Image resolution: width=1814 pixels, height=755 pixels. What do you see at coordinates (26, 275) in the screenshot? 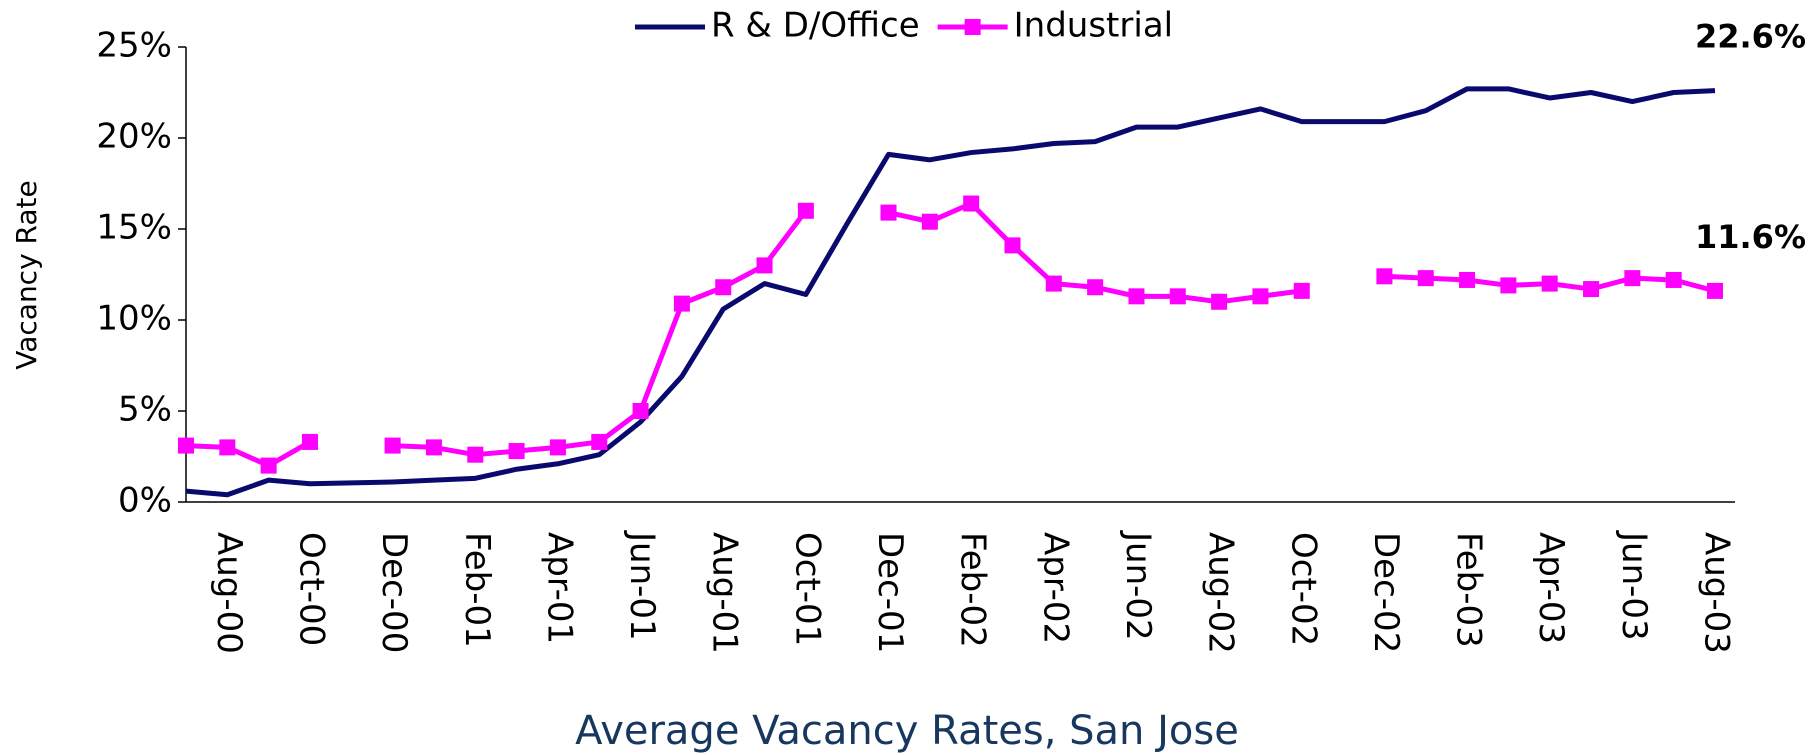
I see `y-axis-label: Vacancy Rate` at bounding box center [26, 275].